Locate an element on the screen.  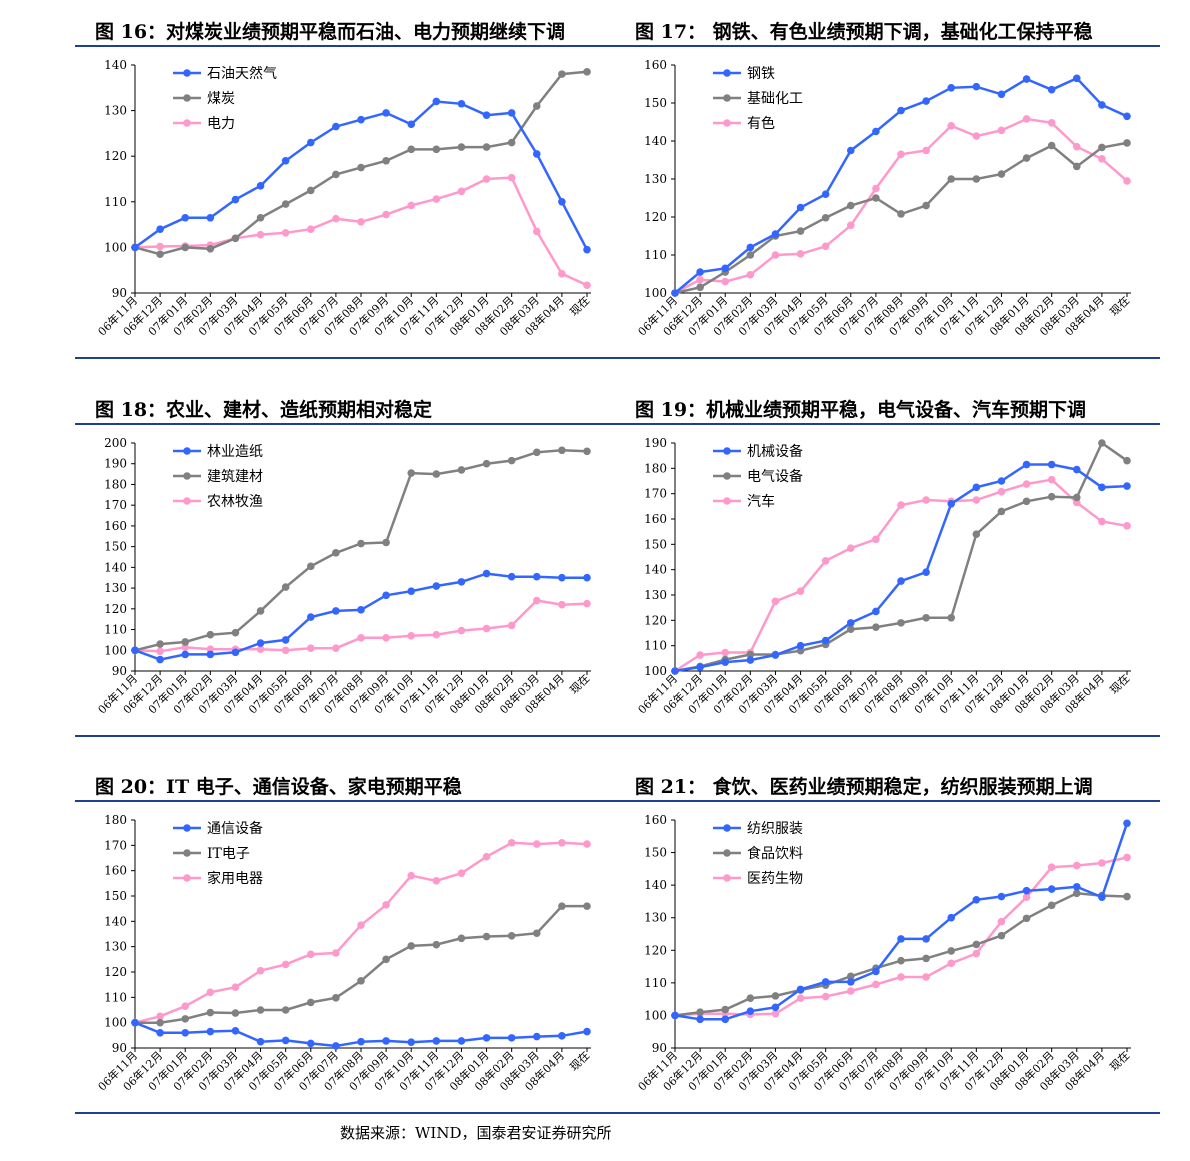
y-tick-label: 100 is located at coordinates (115, 650).